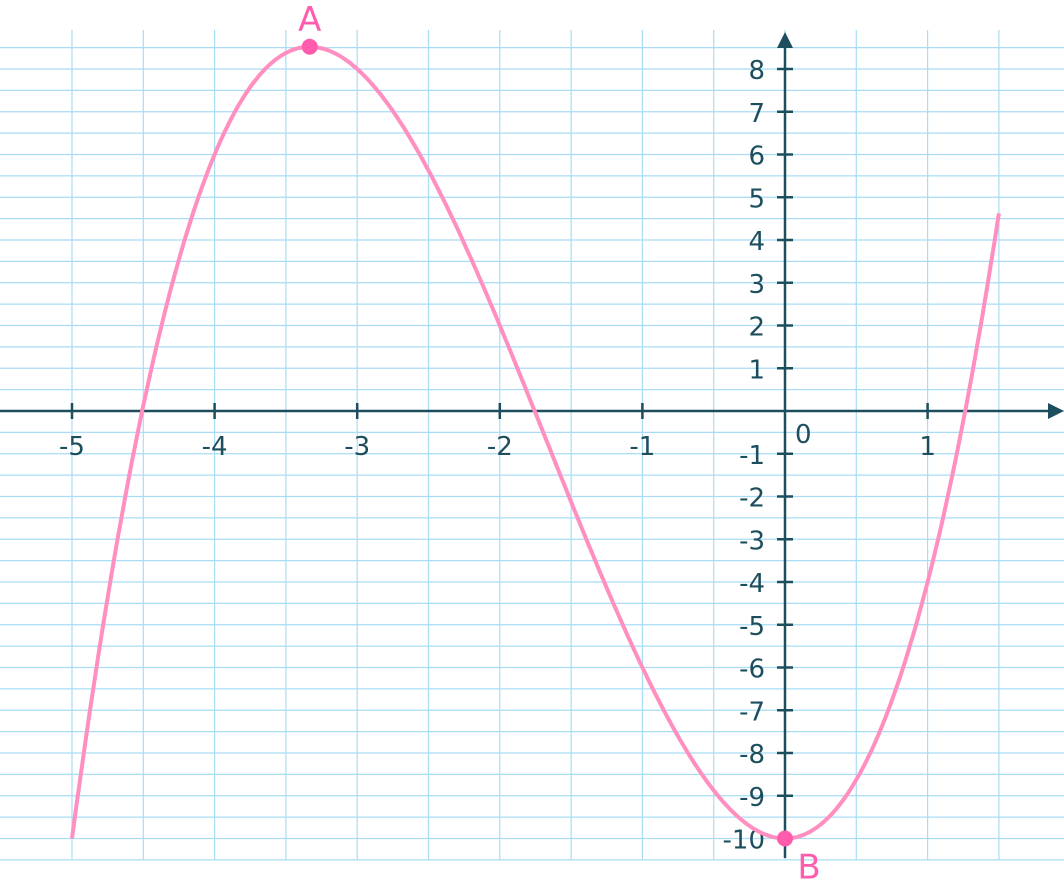  I want to click on y-tick-label: -1, so click(752, 456).